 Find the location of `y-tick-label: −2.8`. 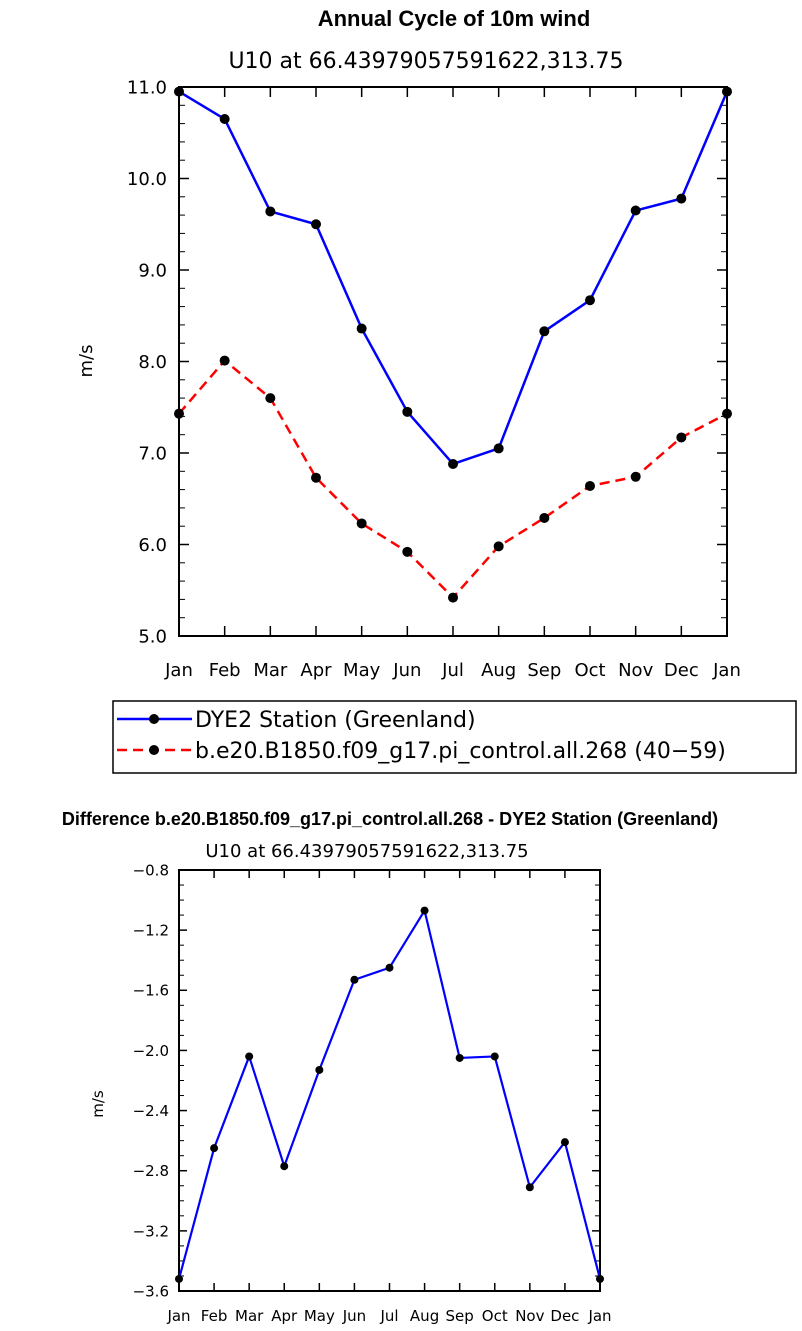

y-tick-label: −2.8 is located at coordinates (151, 1171).